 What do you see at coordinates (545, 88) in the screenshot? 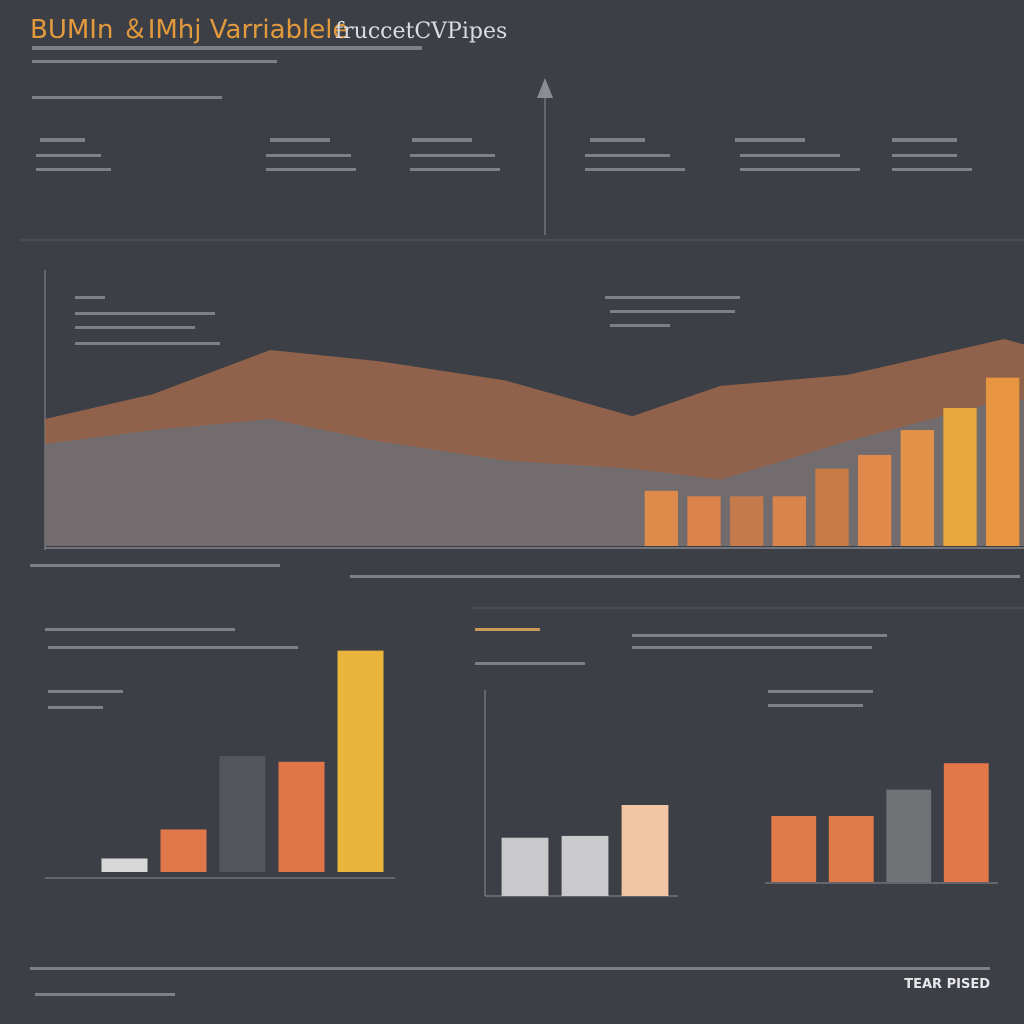
I see `arrow-head` at bounding box center [545, 88].